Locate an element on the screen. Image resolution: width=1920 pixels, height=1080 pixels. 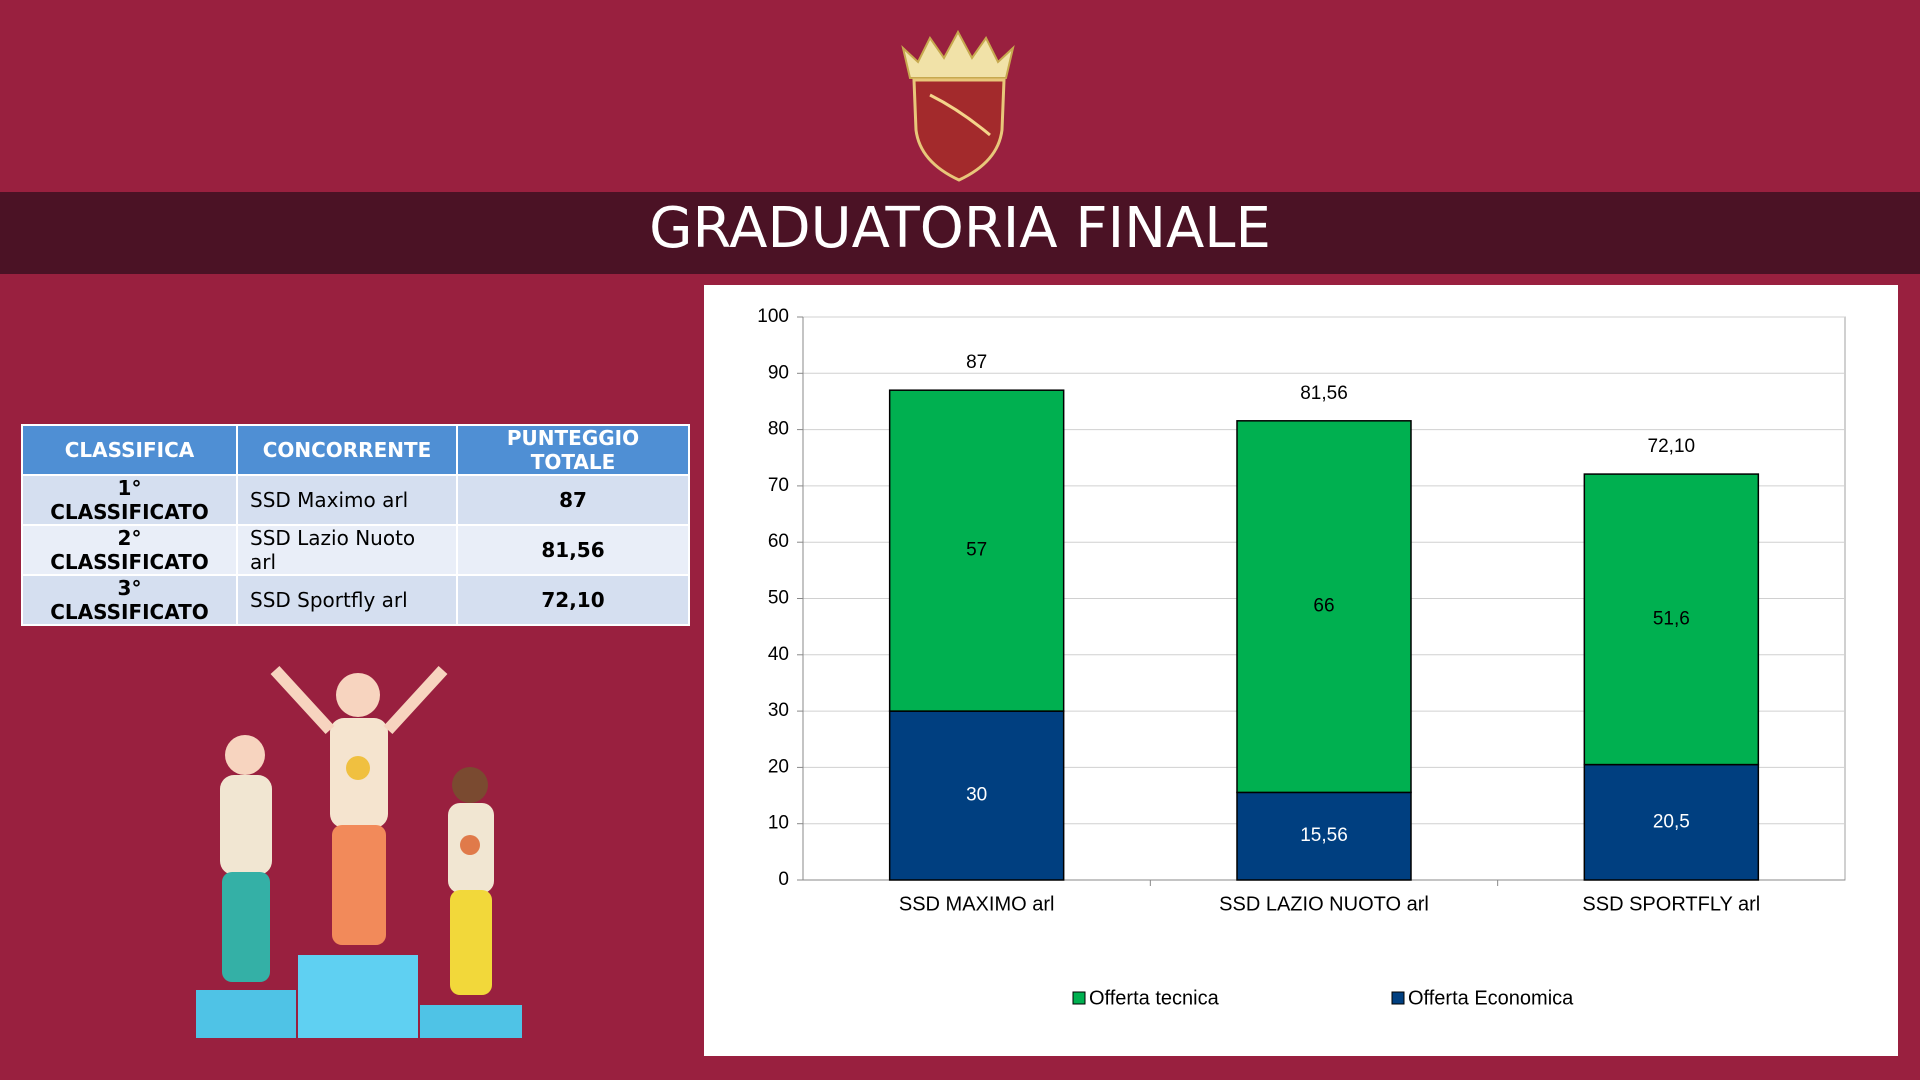
header-cell: CLASSIFICA is located at coordinates (129, 450).